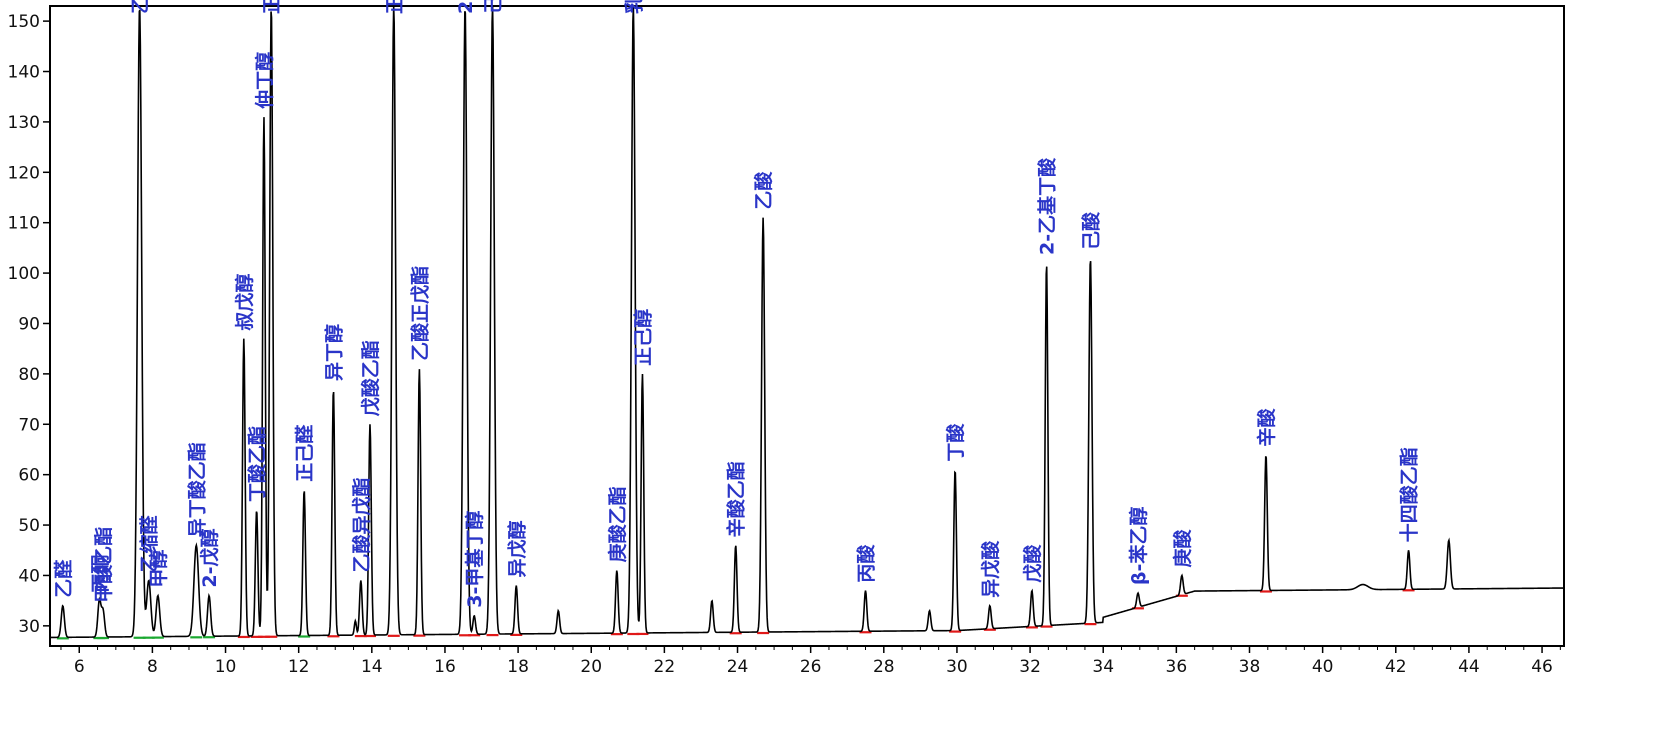 This screenshot has width=1669, height=733. I want to click on x-tick-label: 38, so click(1250, 667).